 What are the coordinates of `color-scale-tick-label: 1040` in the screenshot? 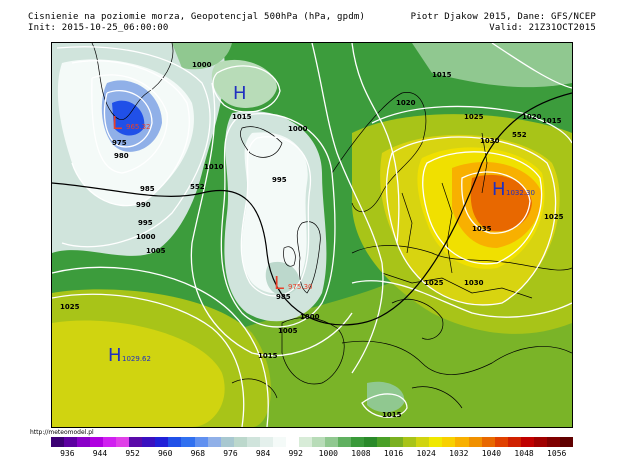 It's located at (491, 453).